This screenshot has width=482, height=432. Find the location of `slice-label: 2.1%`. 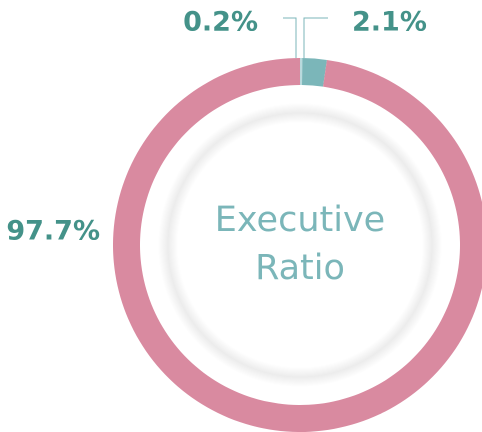

slice-label: 2.1% is located at coordinates (389, 22).